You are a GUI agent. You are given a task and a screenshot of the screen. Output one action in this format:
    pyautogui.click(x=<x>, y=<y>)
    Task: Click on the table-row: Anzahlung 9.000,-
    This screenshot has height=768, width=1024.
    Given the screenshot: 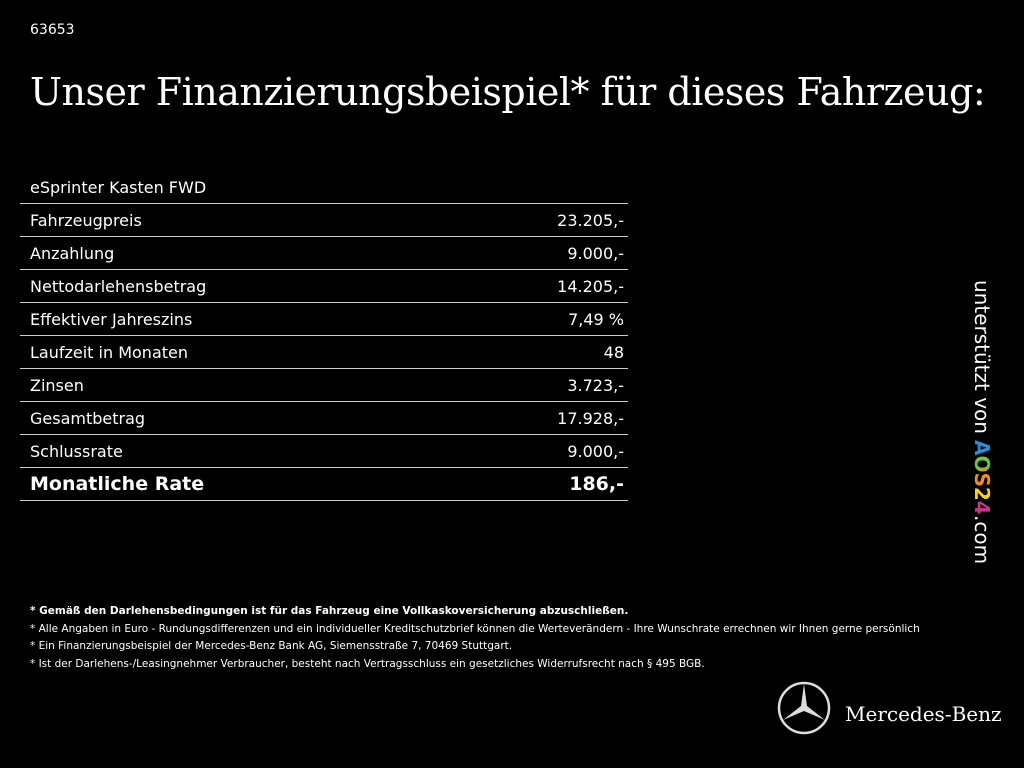 What is the action you would take?
    pyautogui.click(x=324, y=253)
    